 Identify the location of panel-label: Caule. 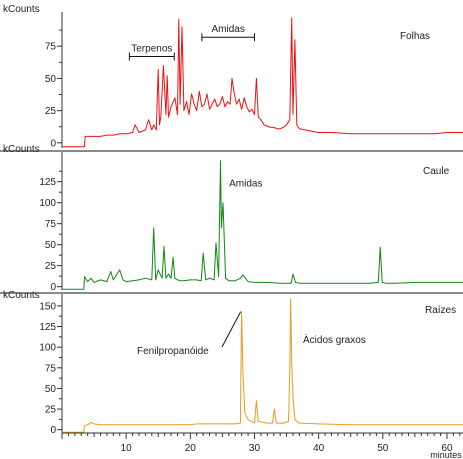
(436, 171).